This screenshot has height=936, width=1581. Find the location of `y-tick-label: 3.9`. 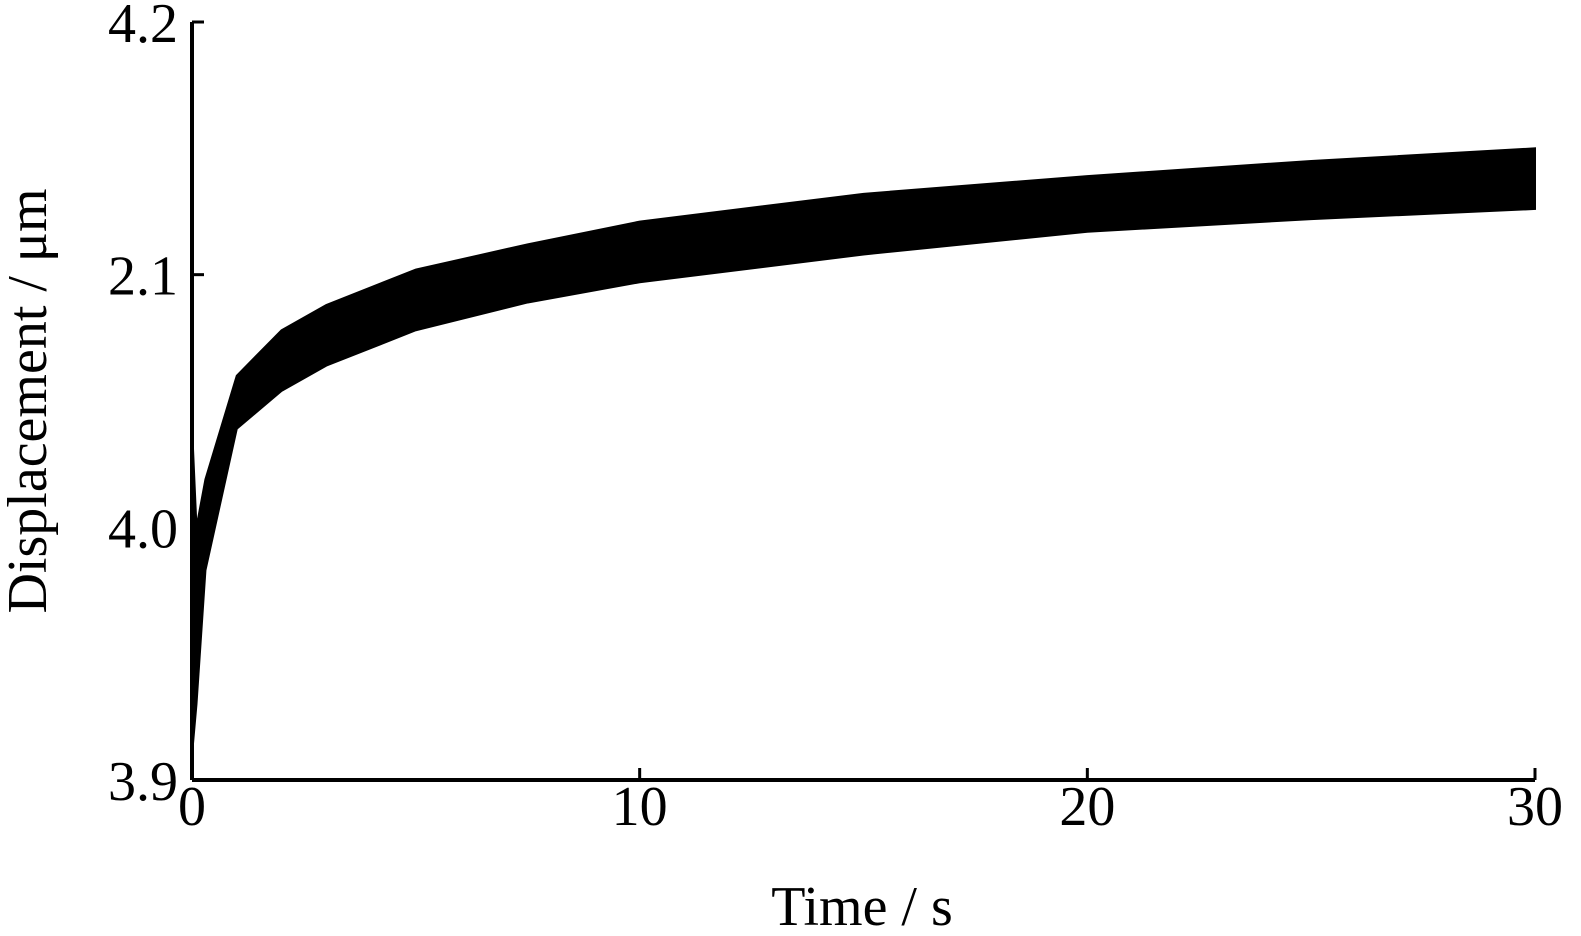

y-tick-label: 3.9 is located at coordinates (143, 782).